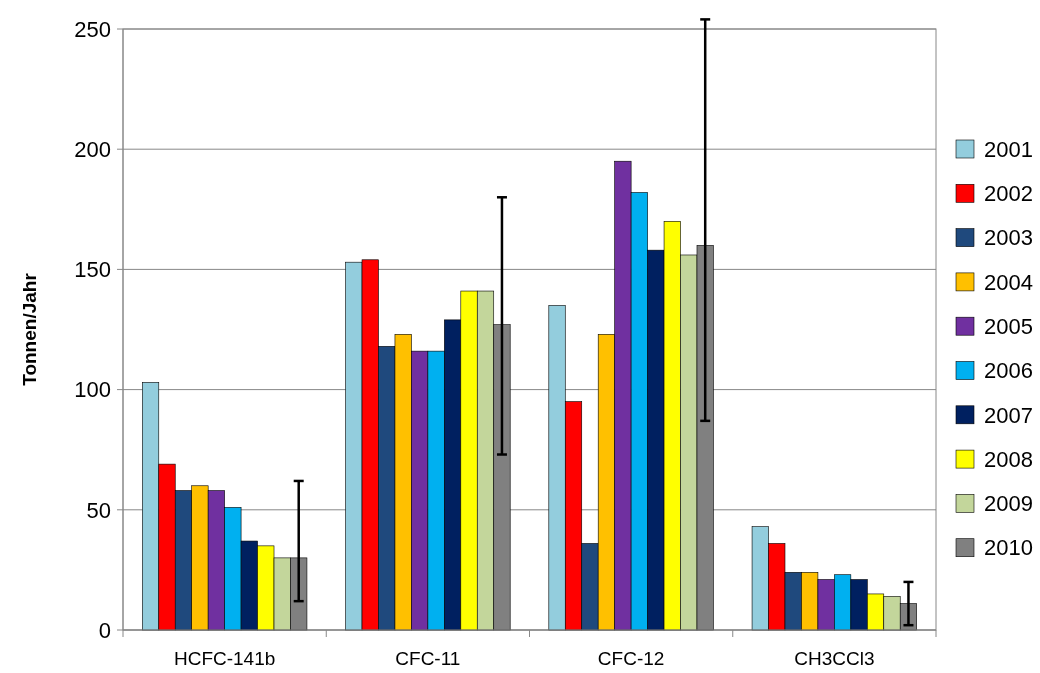 Image resolution: width=1040 pixels, height=673 pixels. What do you see at coordinates (29, 329) in the screenshot?
I see `y-axis-title: Tonnen/Jahr` at bounding box center [29, 329].